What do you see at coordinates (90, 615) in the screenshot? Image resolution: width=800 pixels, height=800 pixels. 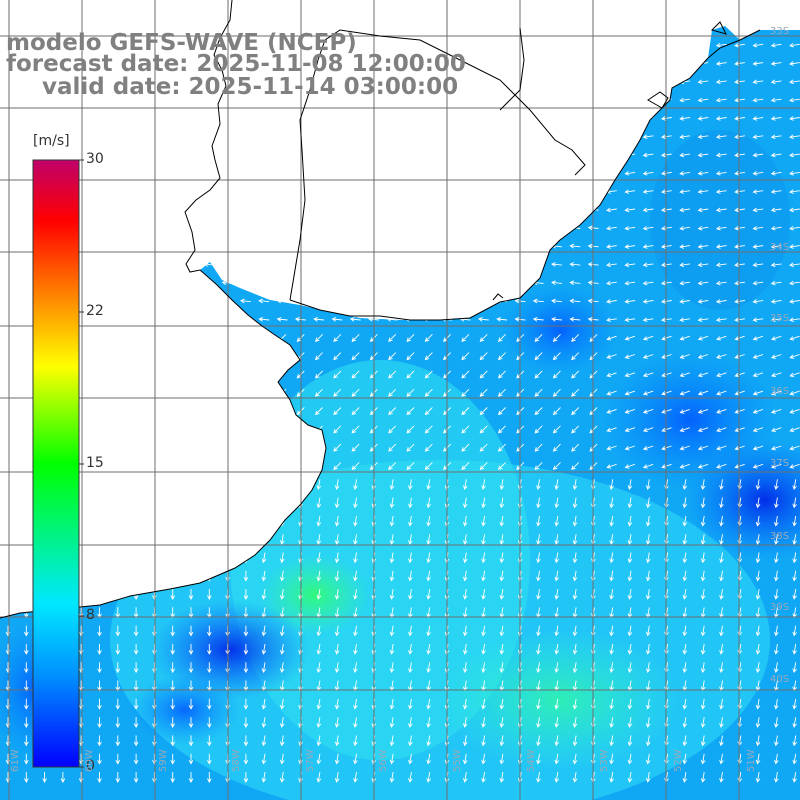 I see `colorbar-tick: 8` at bounding box center [90, 615].